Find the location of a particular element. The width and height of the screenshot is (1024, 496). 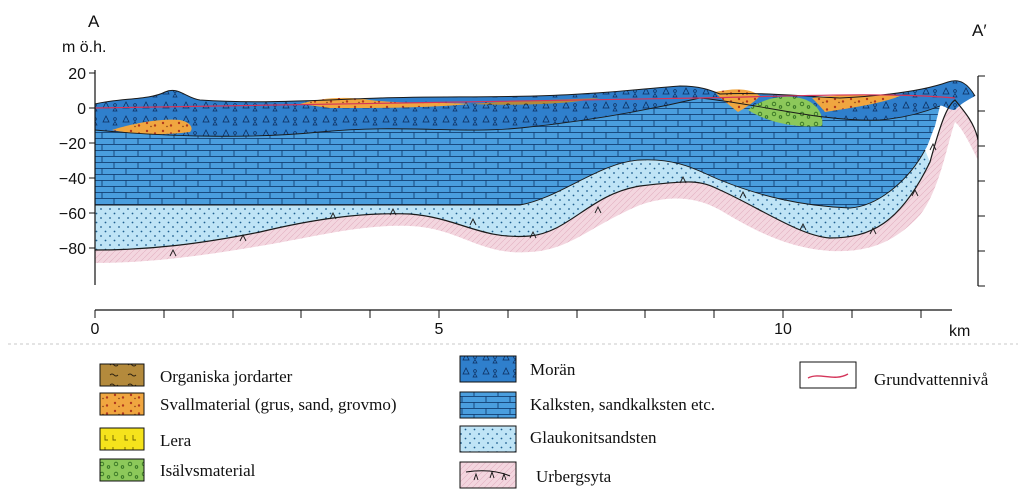

legend-label: Lera is located at coordinates (176, 440).